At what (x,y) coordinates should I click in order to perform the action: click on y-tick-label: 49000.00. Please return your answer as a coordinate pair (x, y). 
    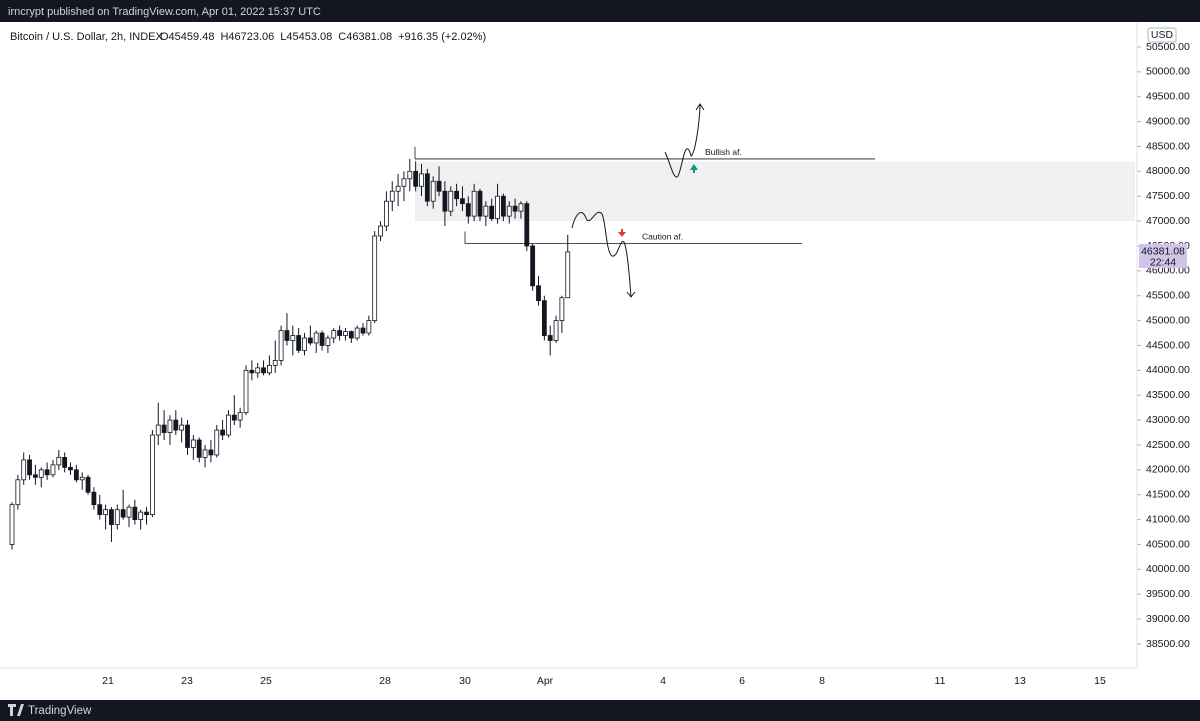
    Looking at the image, I should click on (1168, 121).